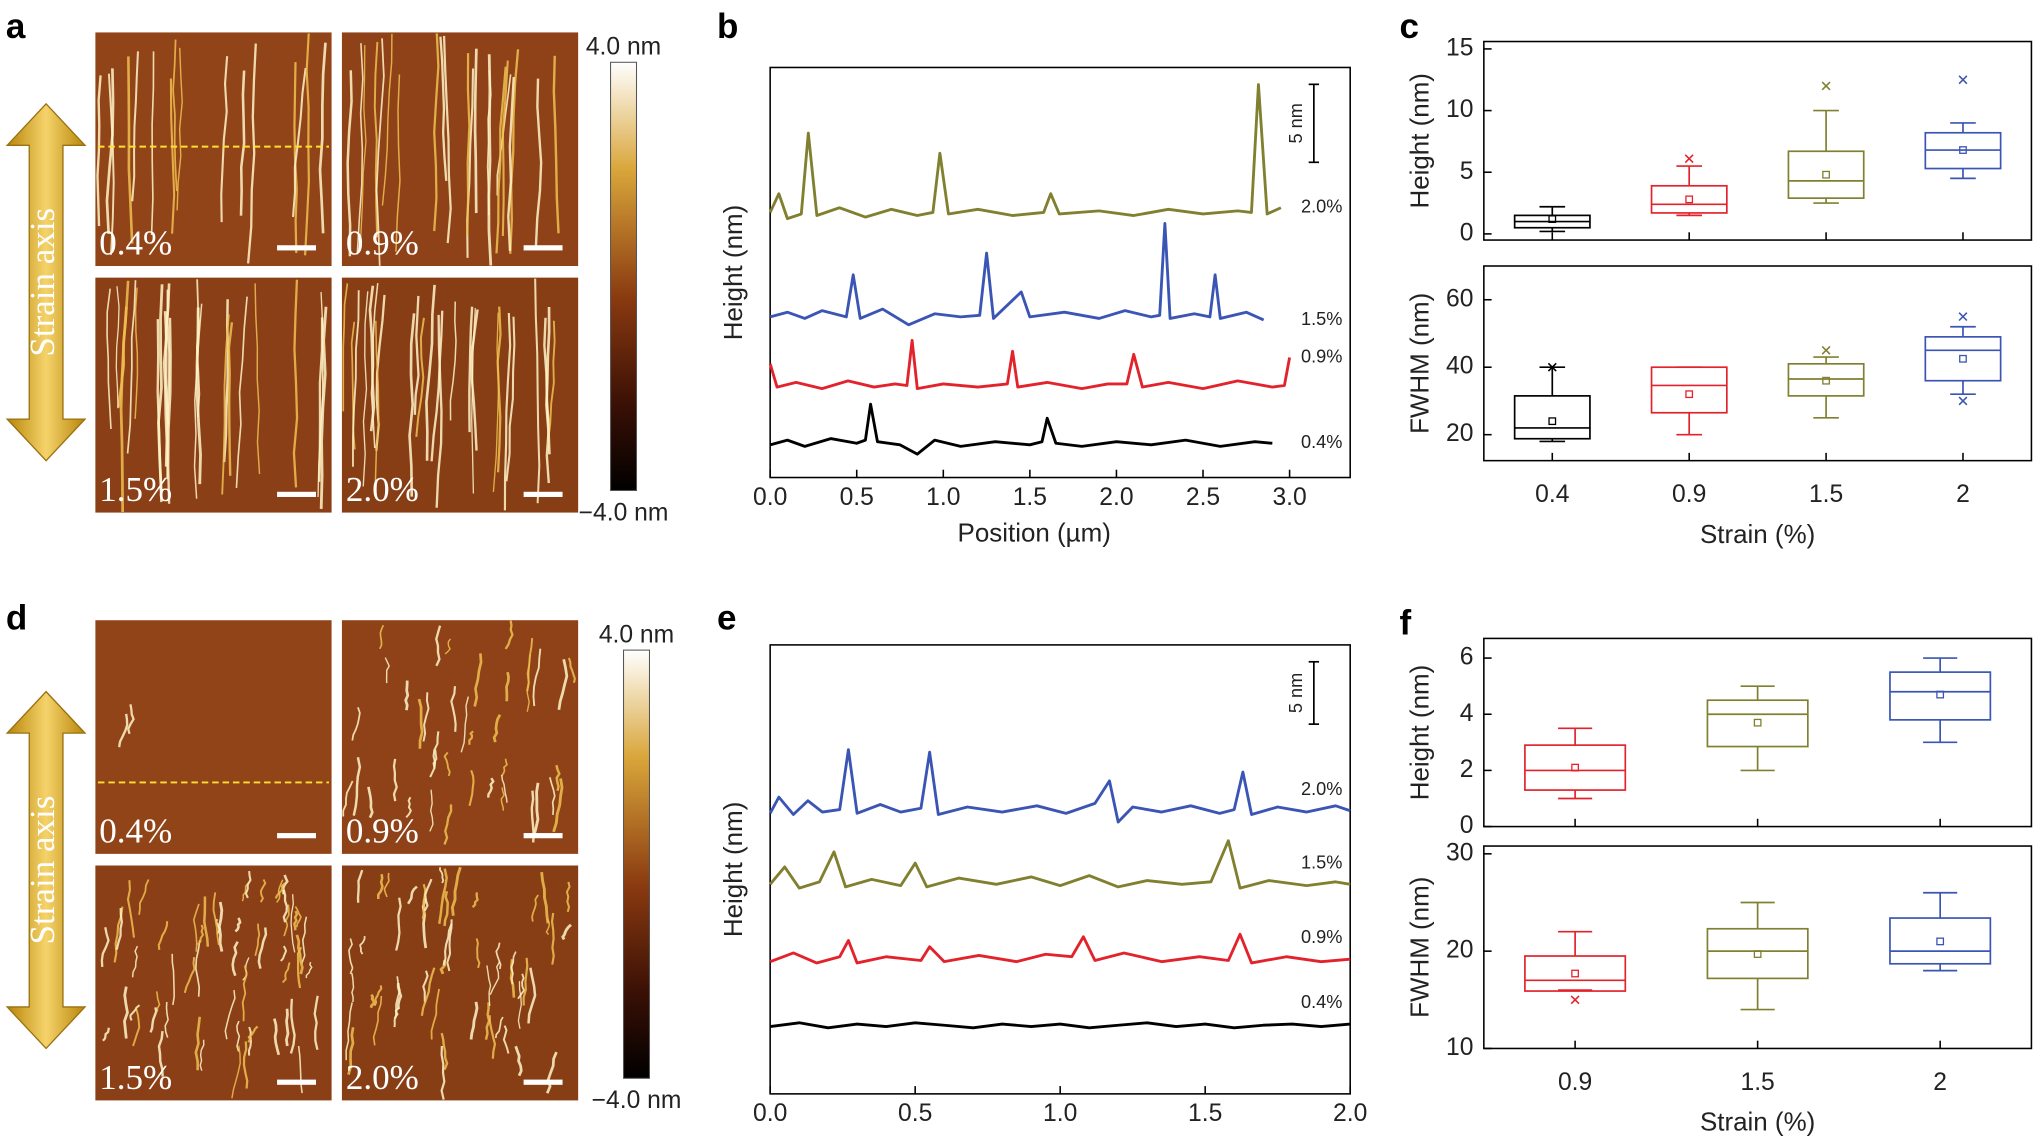 Image resolution: width=2036 pixels, height=1138 pixels. I want to click on x-tick-label: 1.0, so click(1060, 1113).